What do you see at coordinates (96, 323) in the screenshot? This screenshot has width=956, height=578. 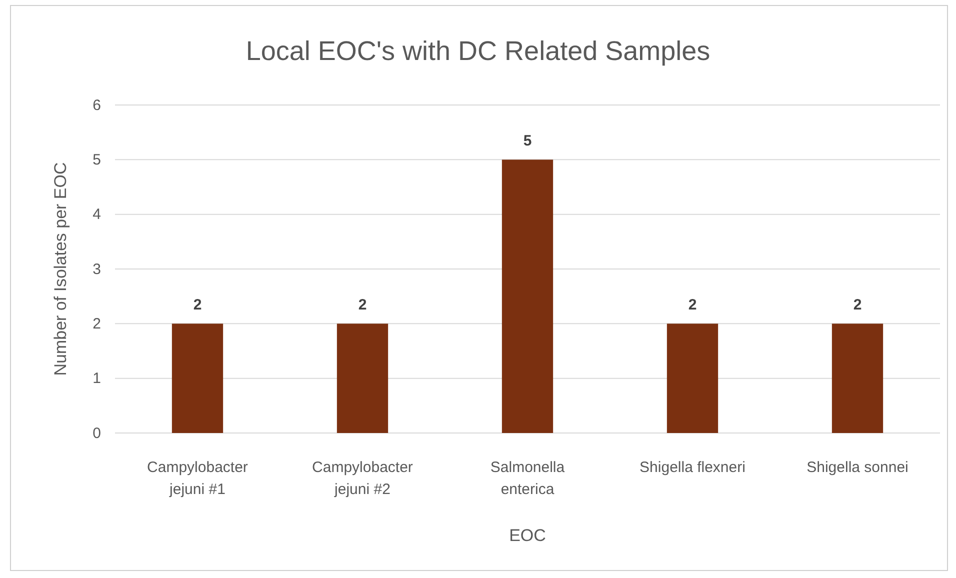 I see `y-tick-label: 2` at bounding box center [96, 323].